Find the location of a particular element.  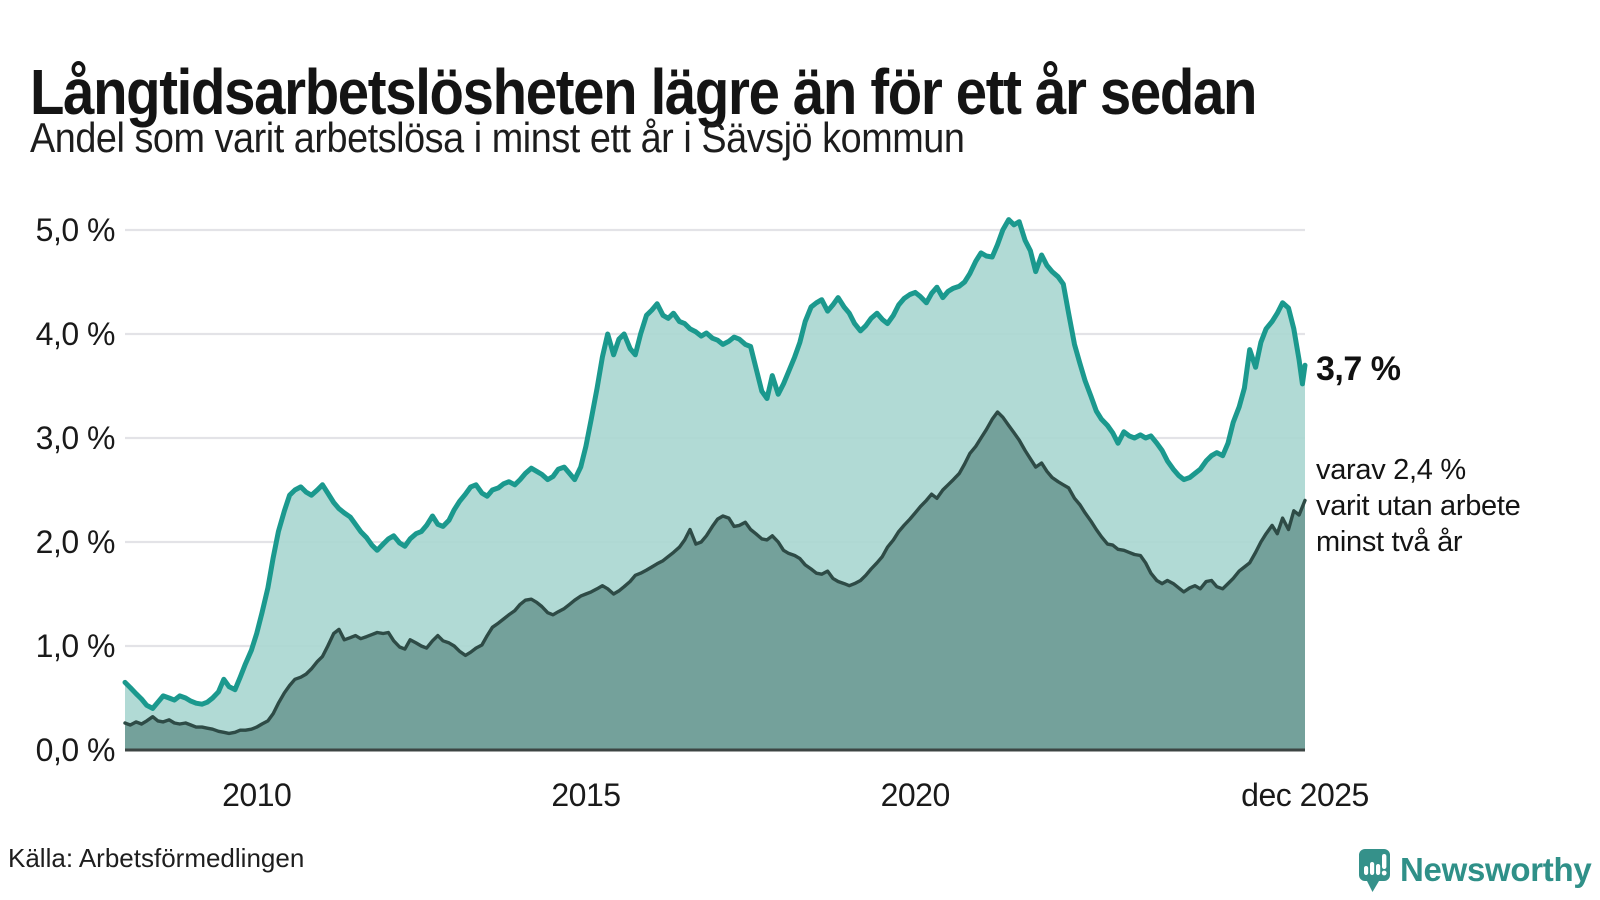

latest-value-annotation: 3,7 % is located at coordinates (1358, 369).